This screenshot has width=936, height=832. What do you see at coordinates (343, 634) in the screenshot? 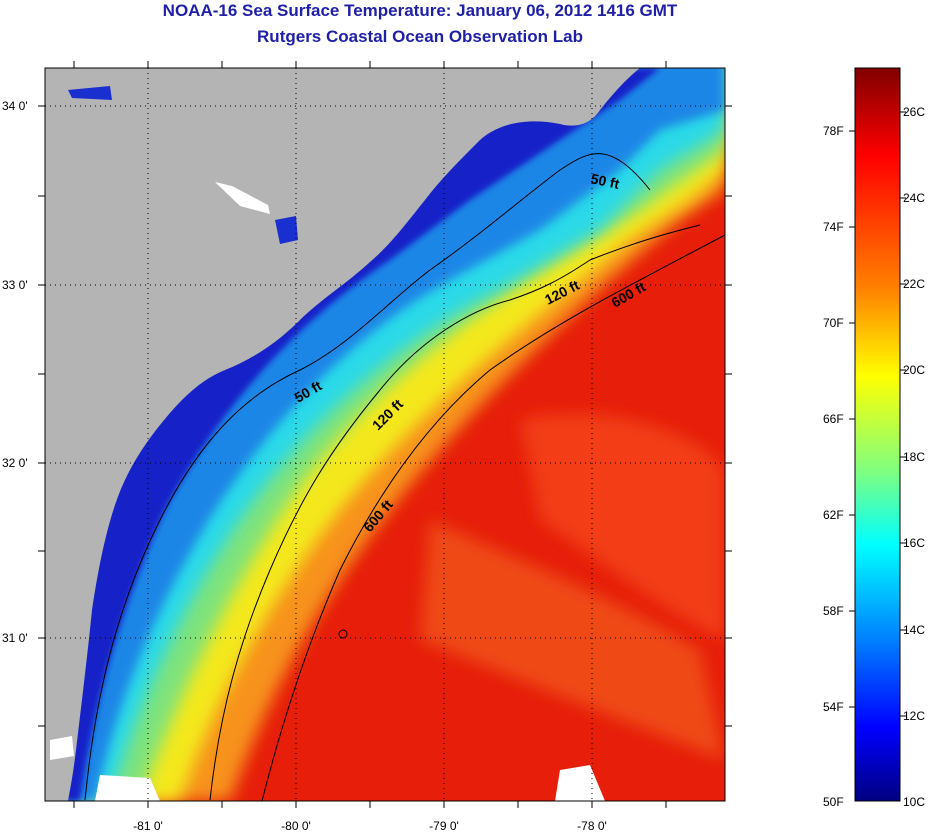
I see `contour-small-loop` at bounding box center [343, 634].